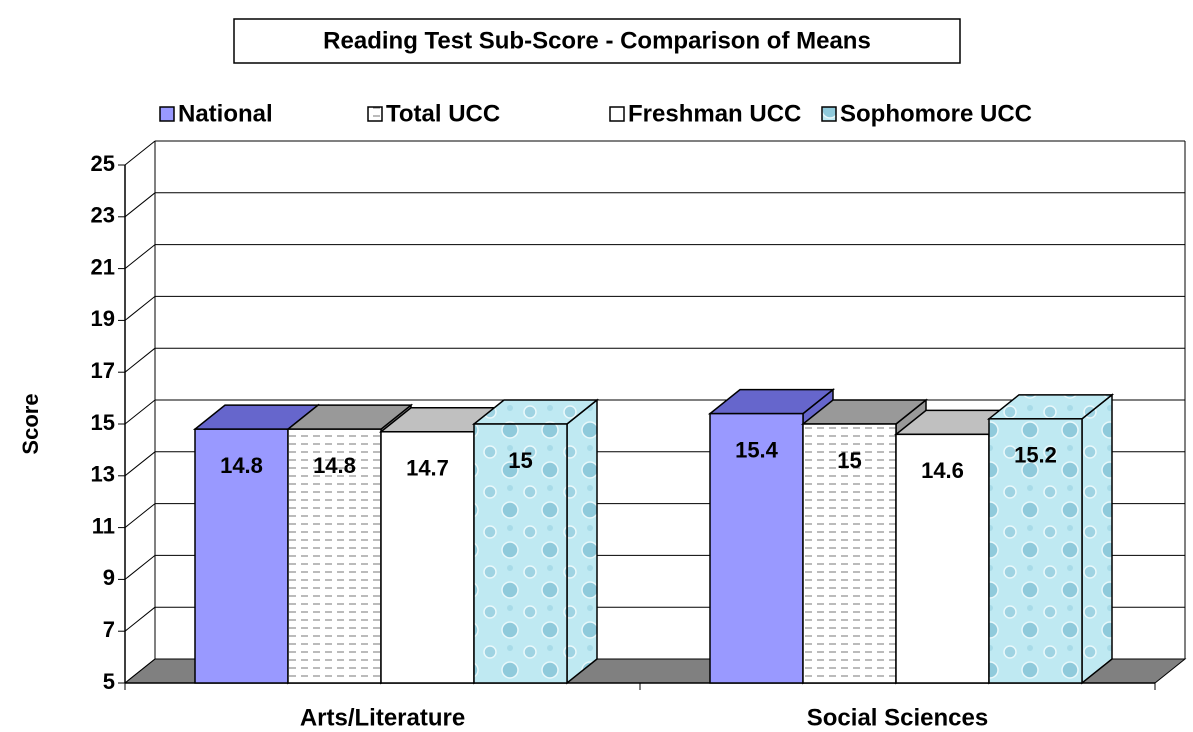  What do you see at coordinates (427, 468) in the screenshot?
I see `value-label: 14.7` at bounding box center [427, 468].